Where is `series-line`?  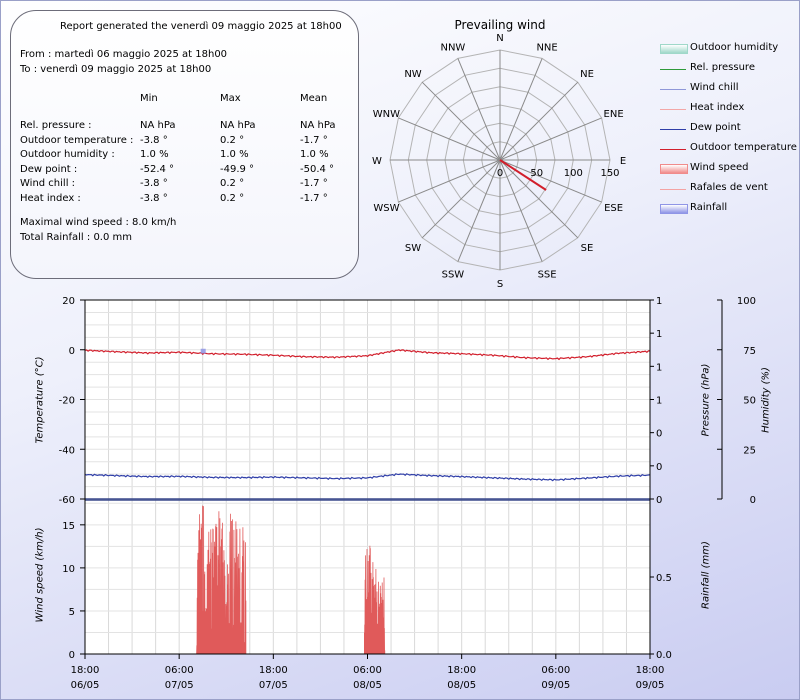
series-line is located at coordinates (367, 355).